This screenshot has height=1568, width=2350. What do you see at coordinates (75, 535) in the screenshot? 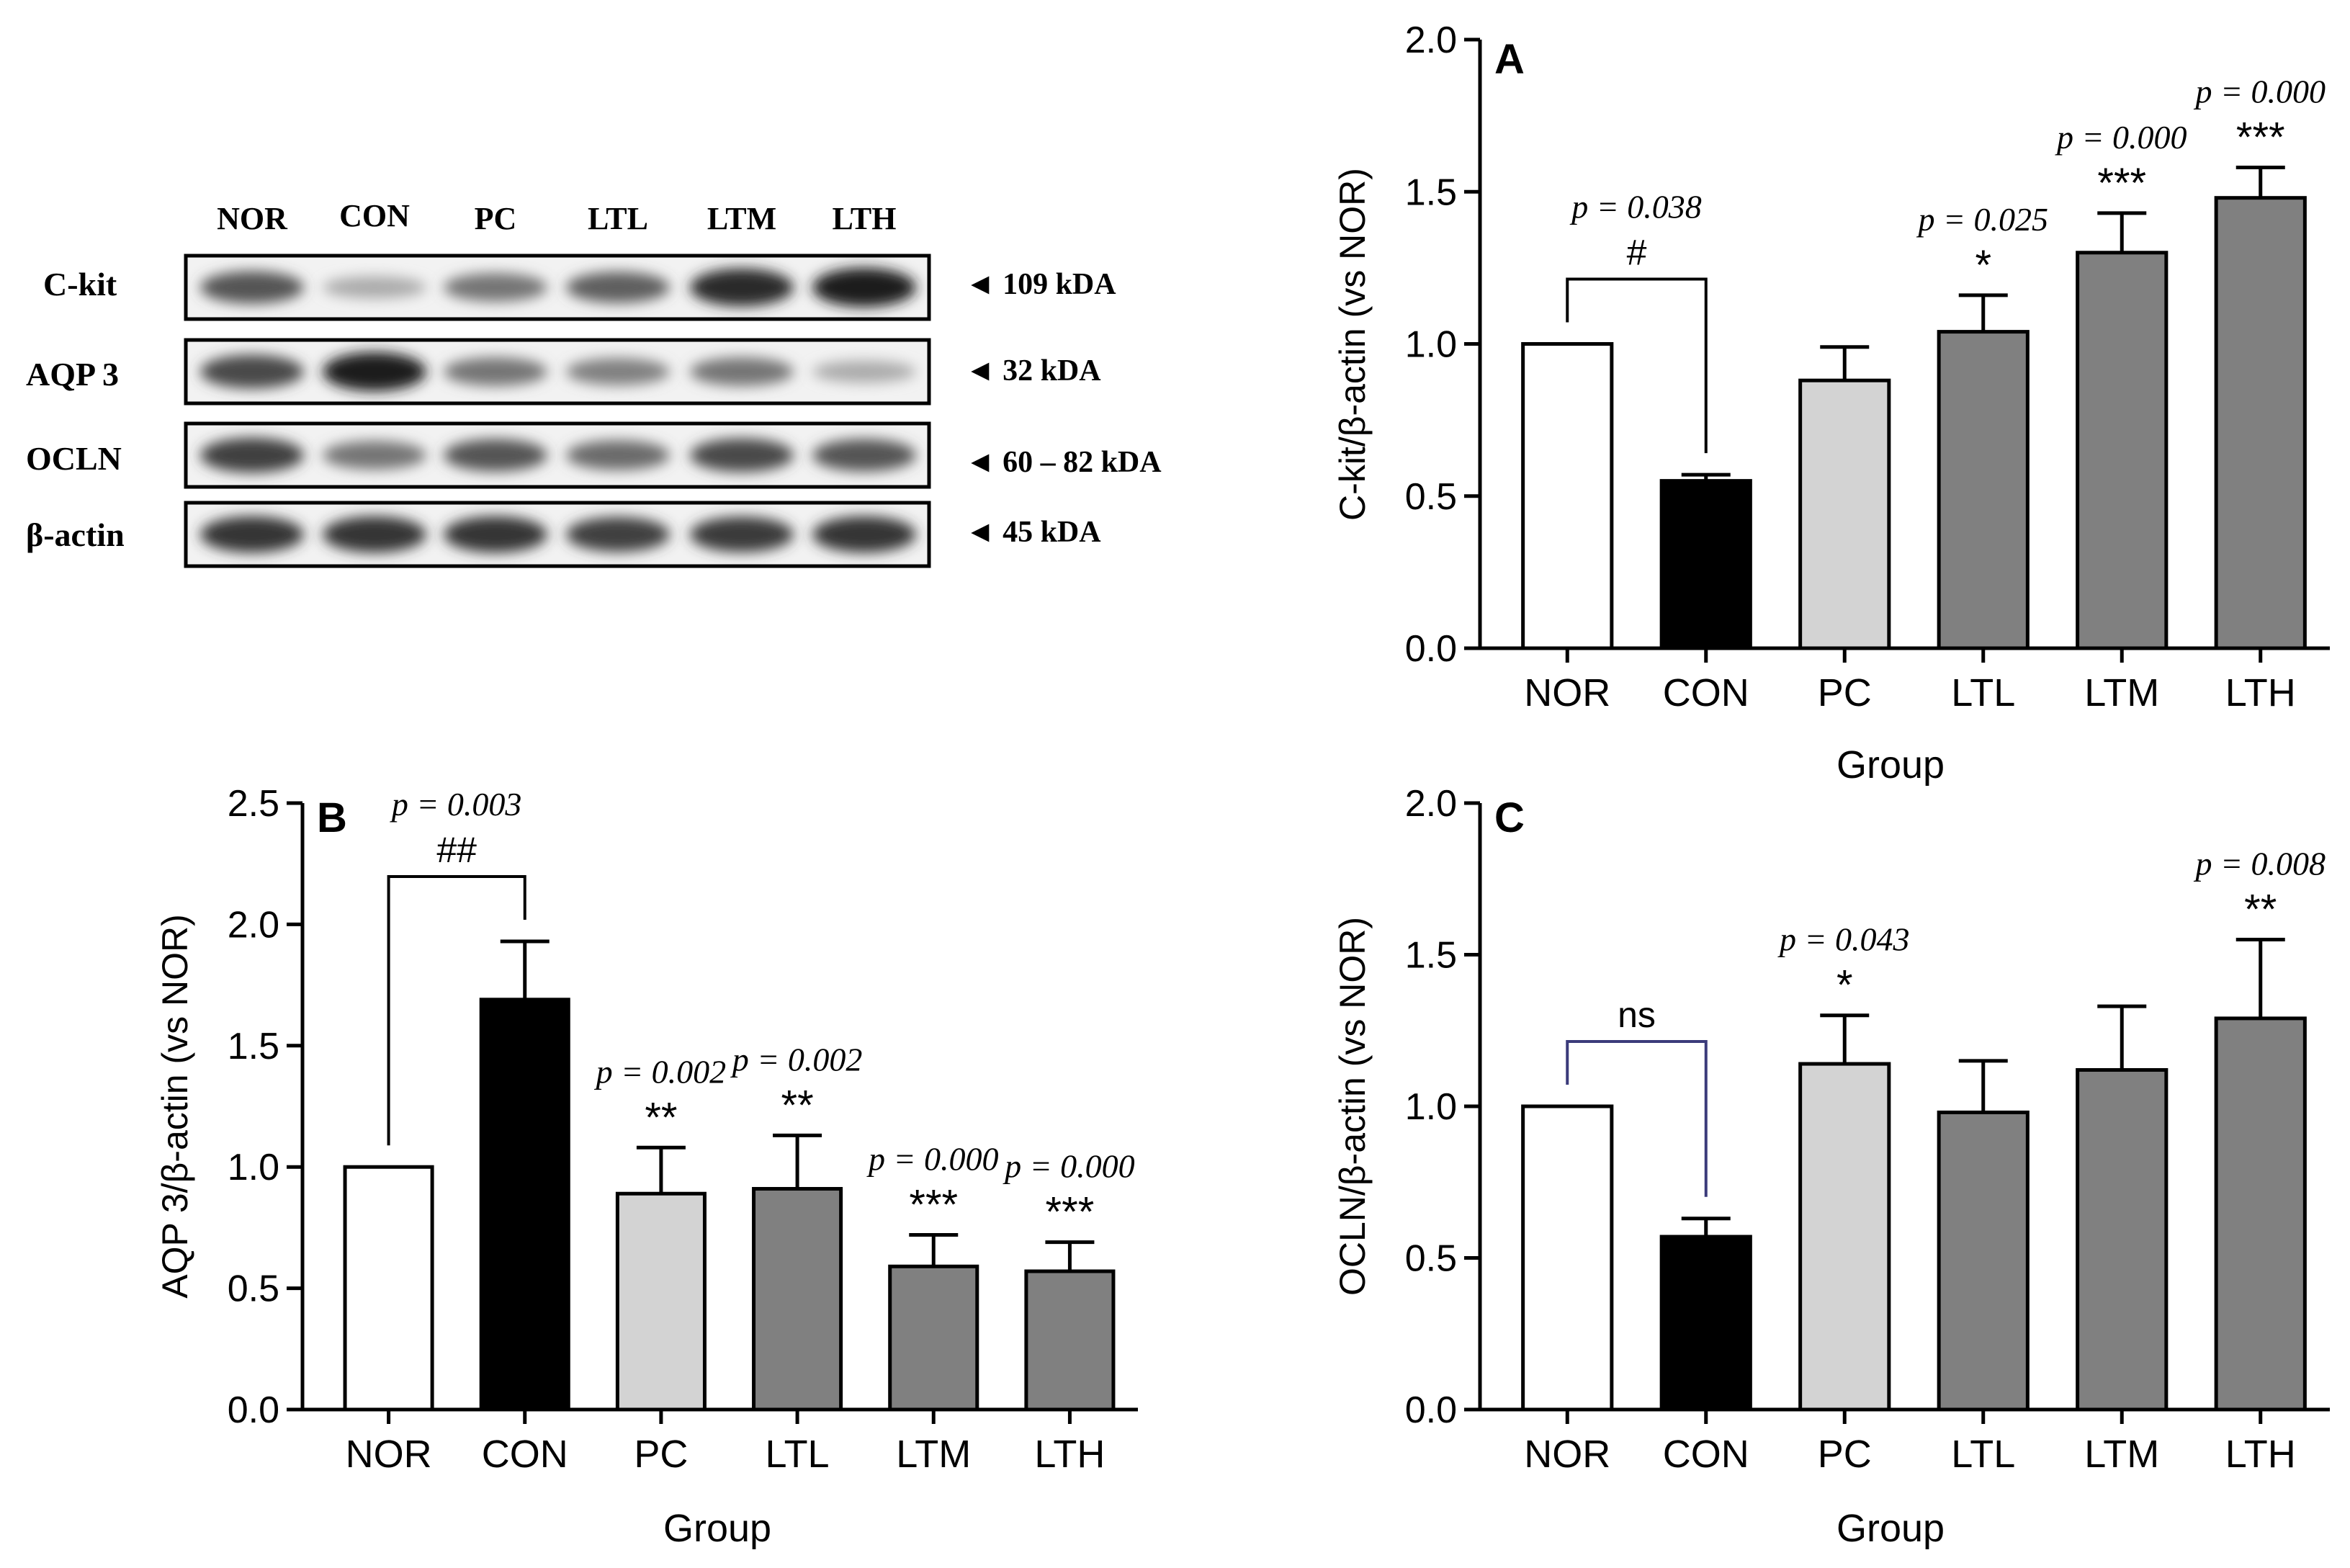
I see `row-label-bactin: β-actin` at bounding box center [75, 535].